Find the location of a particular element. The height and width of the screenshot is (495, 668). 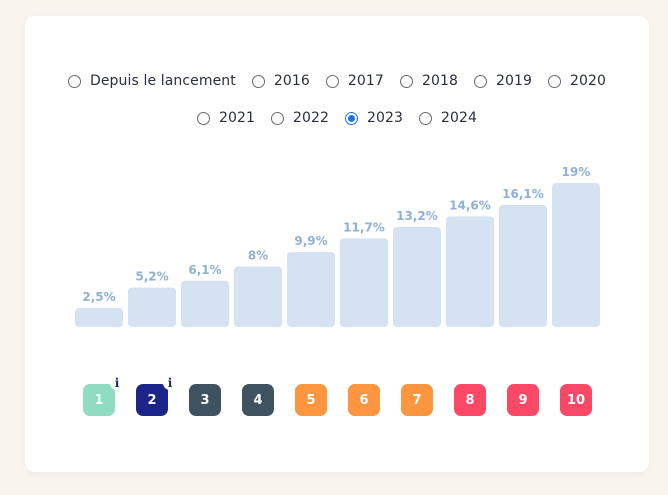

period-option-2018: 2018 is located at coordinates (428, 81).